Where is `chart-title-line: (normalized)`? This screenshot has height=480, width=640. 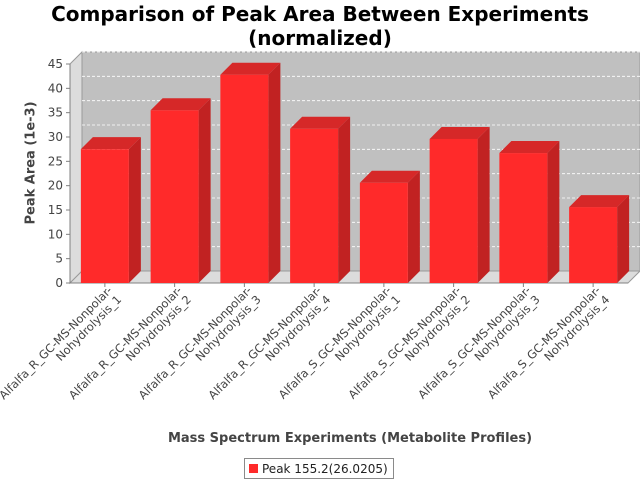 chart-title-line: (normalized) is located at coordinates (320, 38).